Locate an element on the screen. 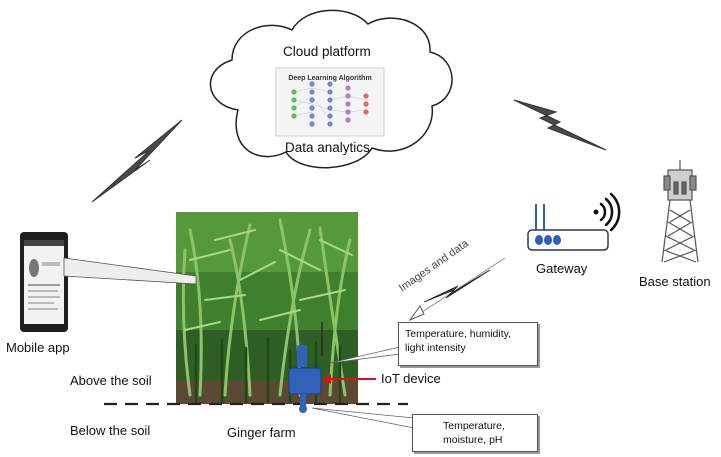 The width and height of the screenshot is (721, 457). algorithm-label: Deep Learning Algorithm is located at coordinates (329, 78).